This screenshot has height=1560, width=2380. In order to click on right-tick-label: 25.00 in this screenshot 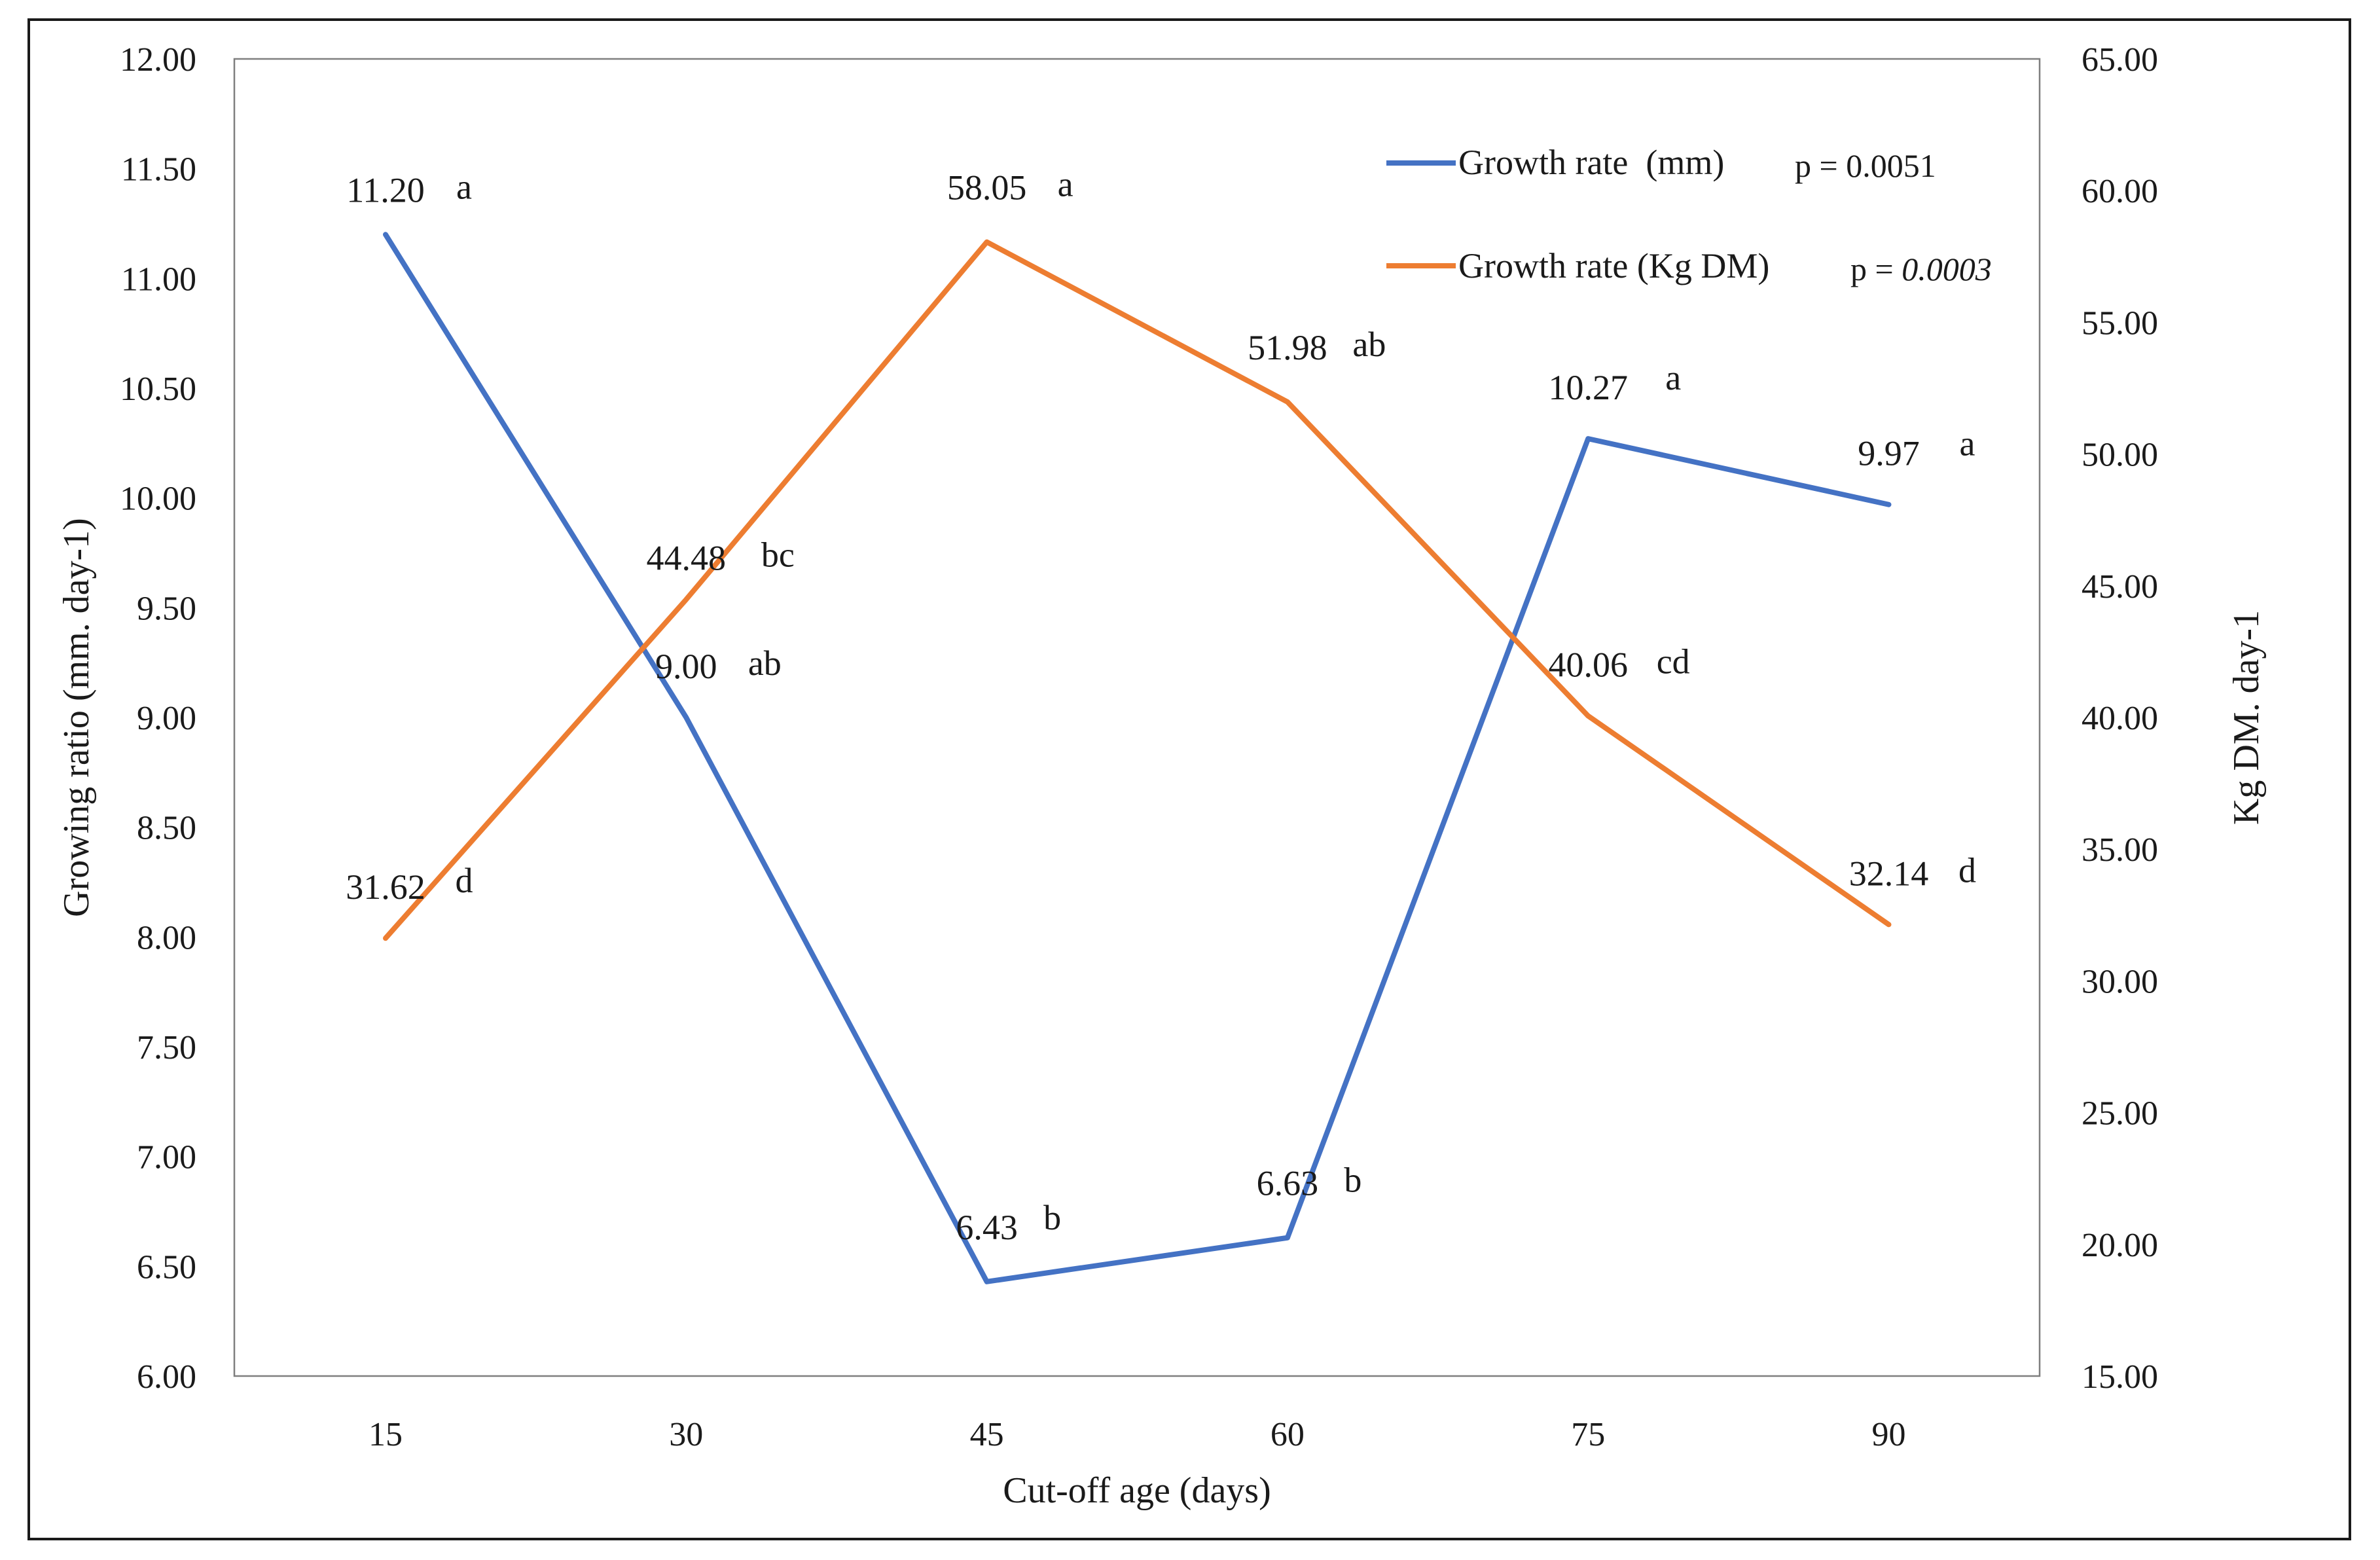, I will do `click(2120, 1114)`.